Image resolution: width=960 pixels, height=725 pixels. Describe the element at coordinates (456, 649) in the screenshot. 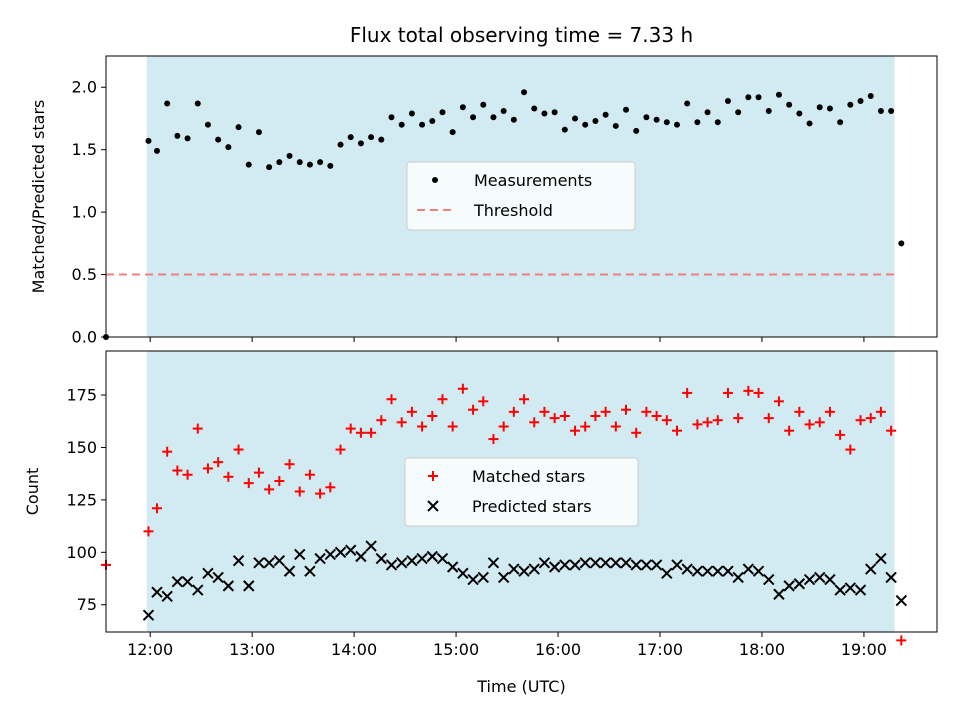

I see `x-tick-label: 15:00` at that location.